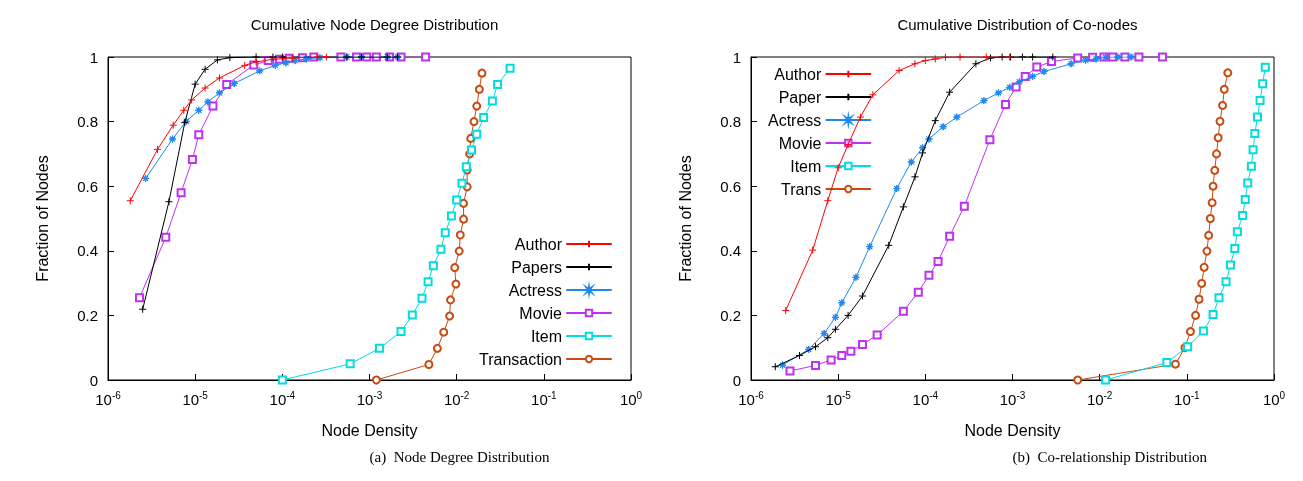 The width and height of the screenshot is (1303, 481). What do you see at coordinates (536, 267) in the screenshot?
I see `legend-label: Papers` at bounding box center [536, 267].